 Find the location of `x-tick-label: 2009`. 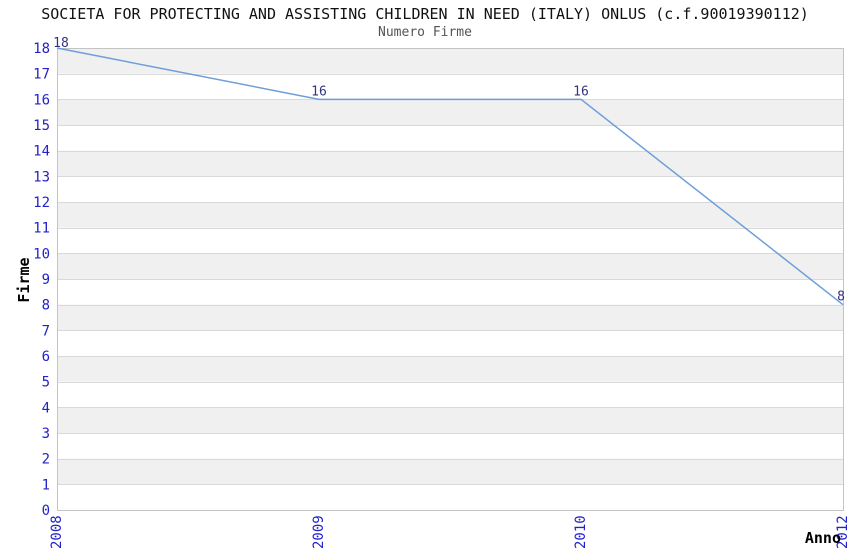

x-tick-label: 2009 is located at coordinates (319, 532).